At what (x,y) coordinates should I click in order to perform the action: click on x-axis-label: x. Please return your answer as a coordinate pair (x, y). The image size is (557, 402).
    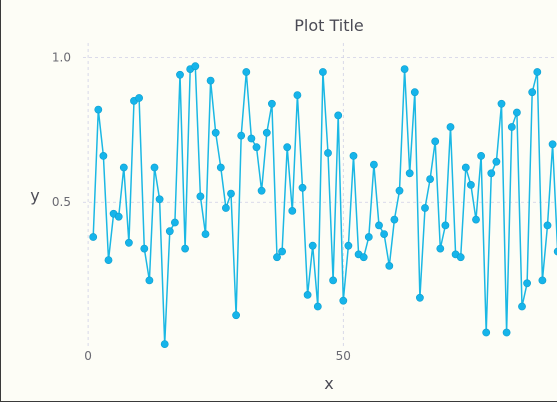
    Looking at the image, I should click on (328, 383).